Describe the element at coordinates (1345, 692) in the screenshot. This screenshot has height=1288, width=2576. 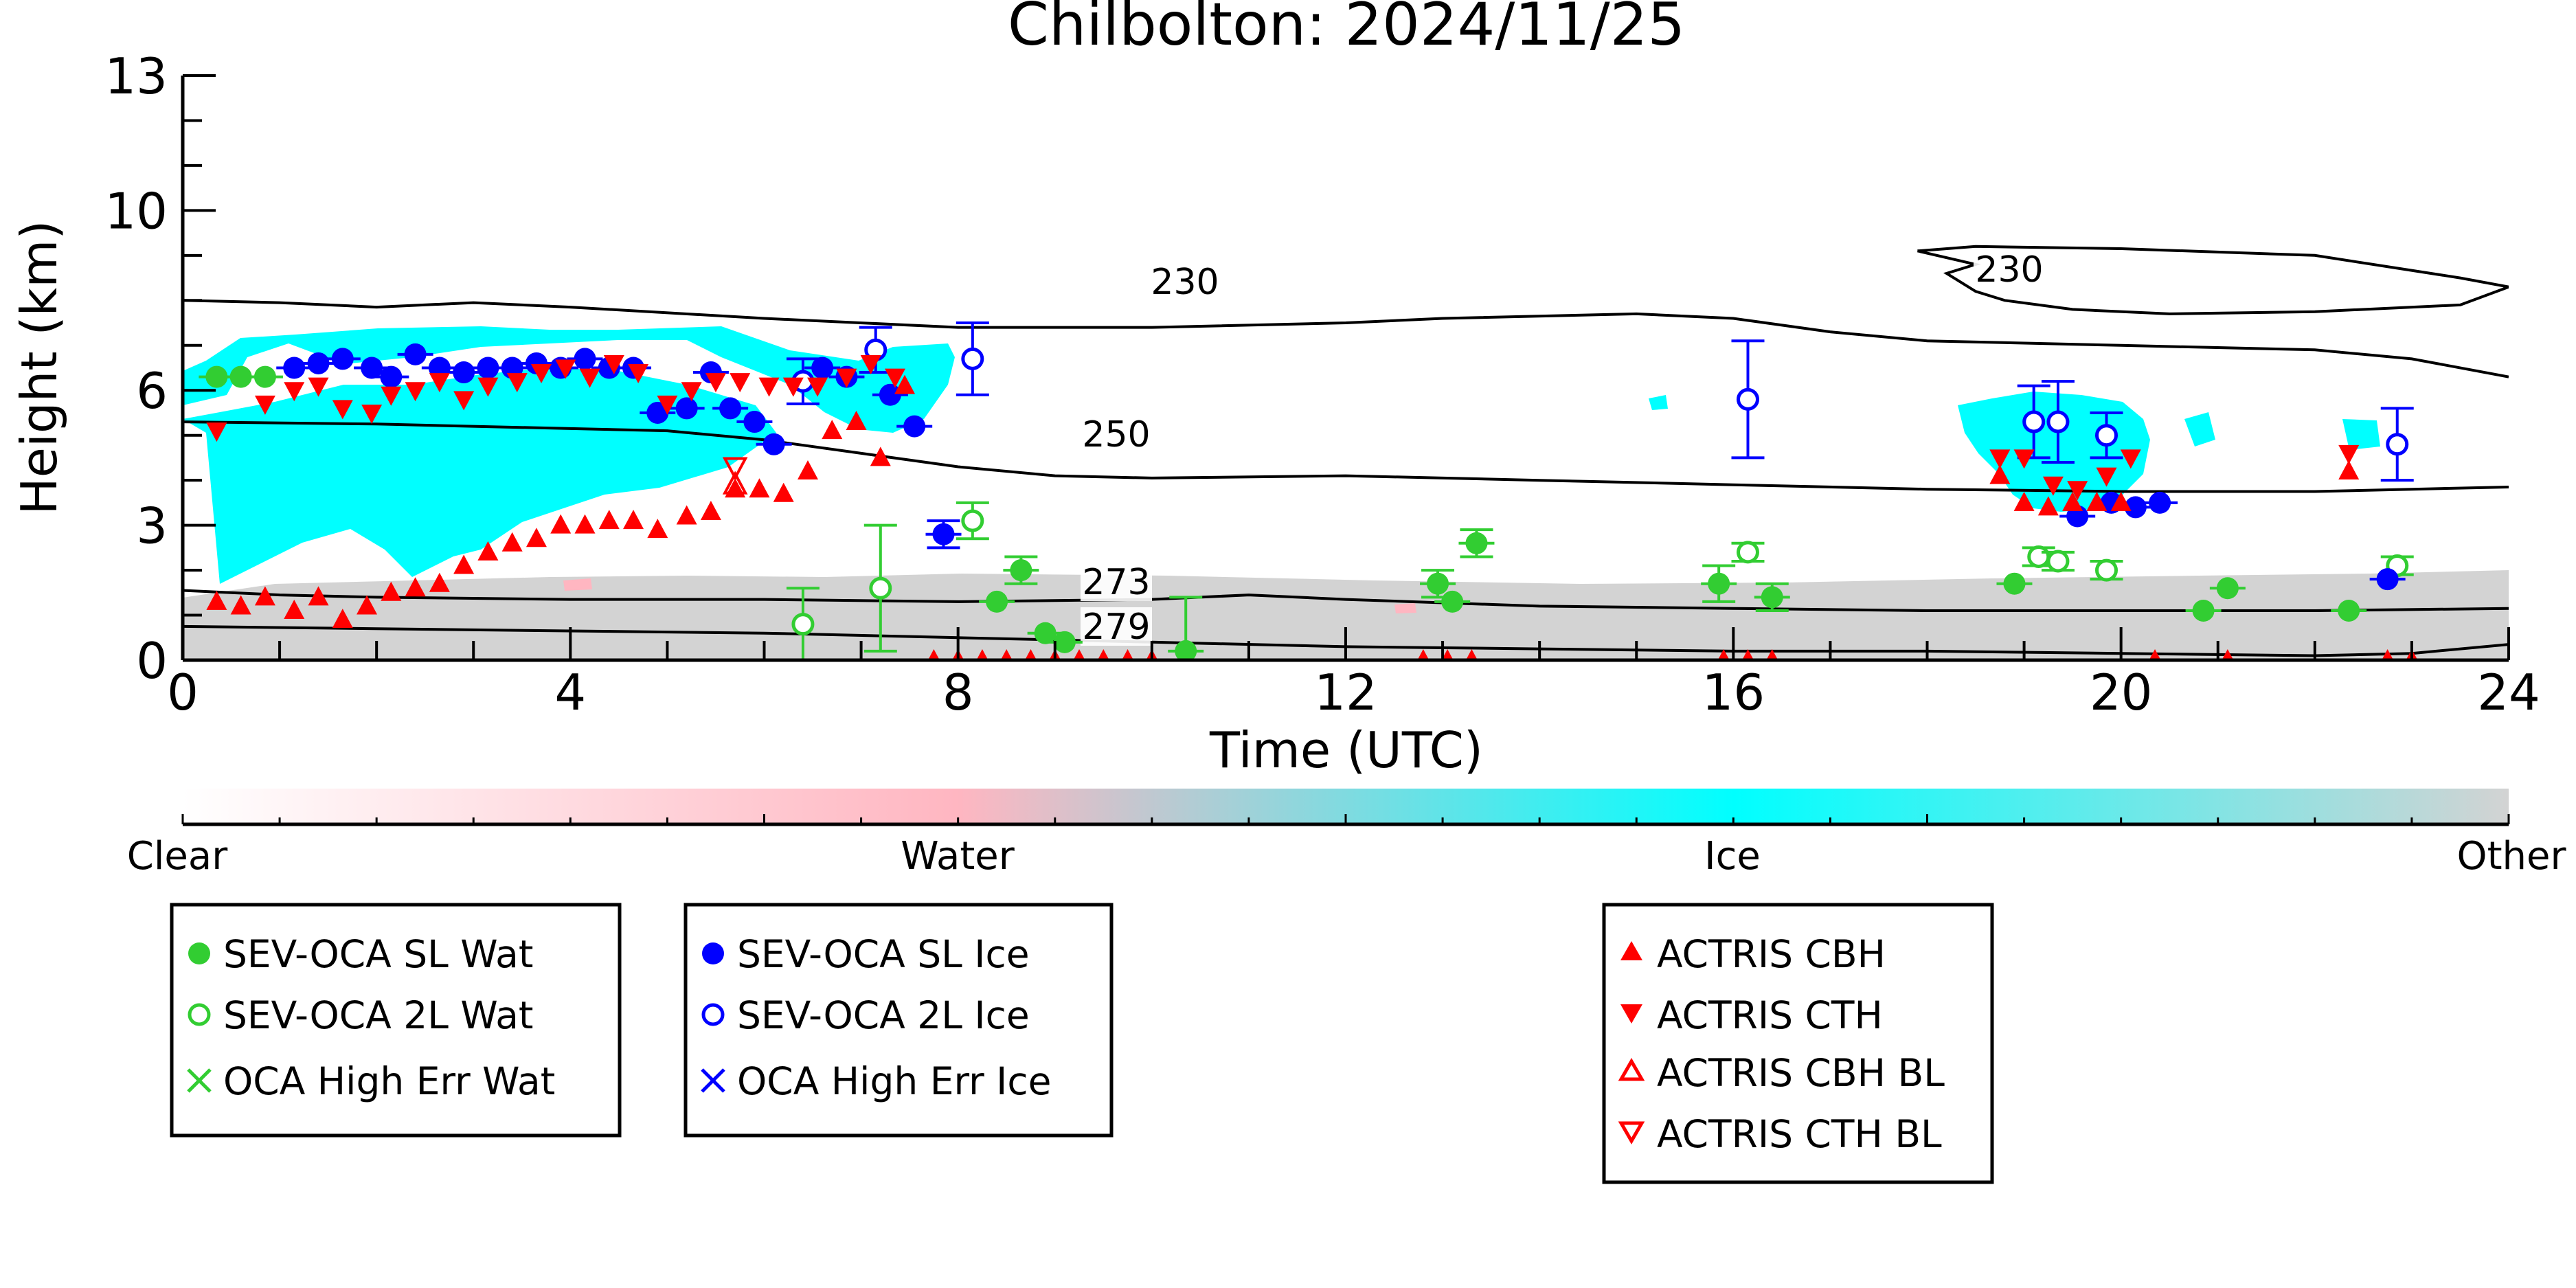
I see `x-tick-label: 12` at that location.